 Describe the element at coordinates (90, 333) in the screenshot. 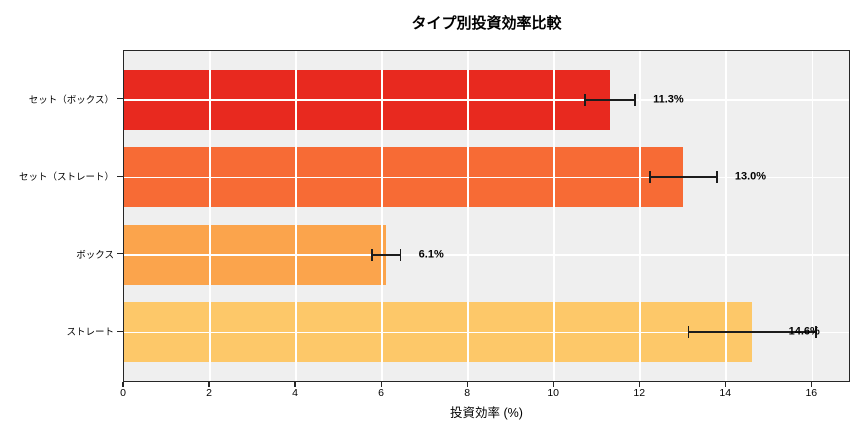

I see `y-axis-category-label: ストレート` at that location.